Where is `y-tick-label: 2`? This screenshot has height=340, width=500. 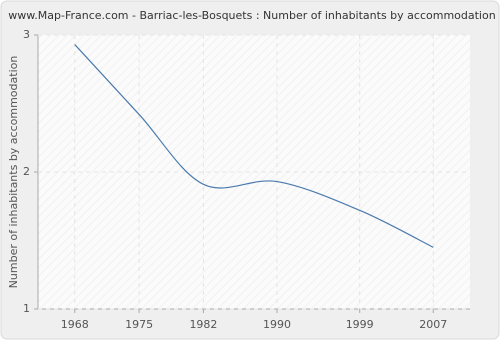
y-tick-label: 2 is located at coordinates (26, 171).